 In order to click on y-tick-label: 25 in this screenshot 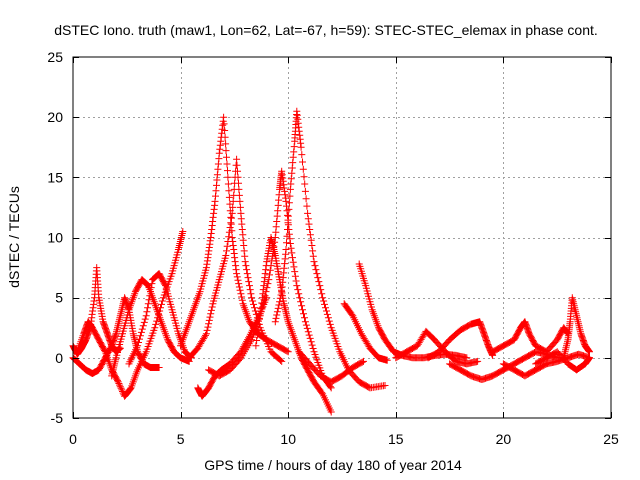, I will do `click(55, 57)`.